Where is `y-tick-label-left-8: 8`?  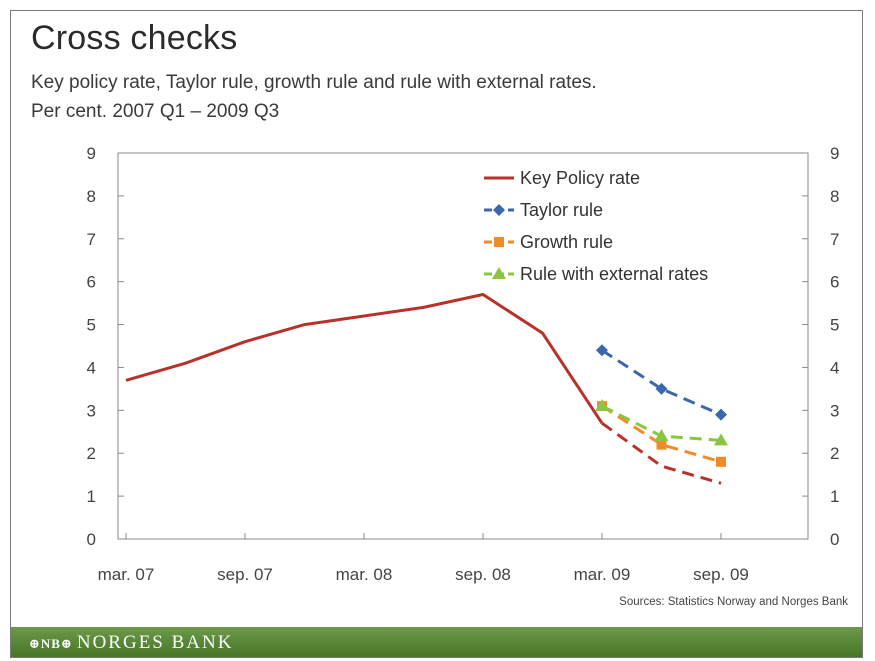
y-tick-label-left-8: 8 is located at coordinates (91, 196).